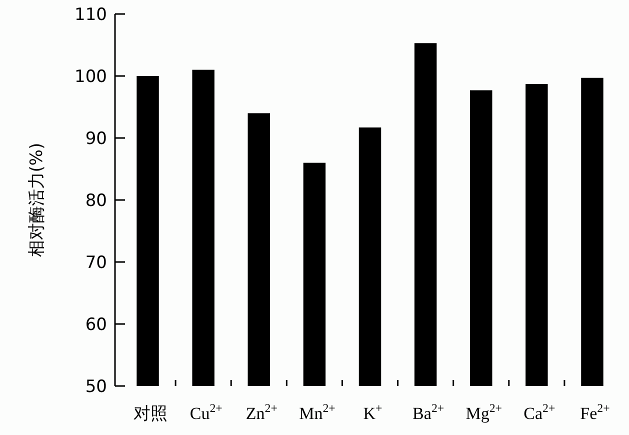  I want to click on y-axis-title: 相对酶活力(%), so click(37, 200).